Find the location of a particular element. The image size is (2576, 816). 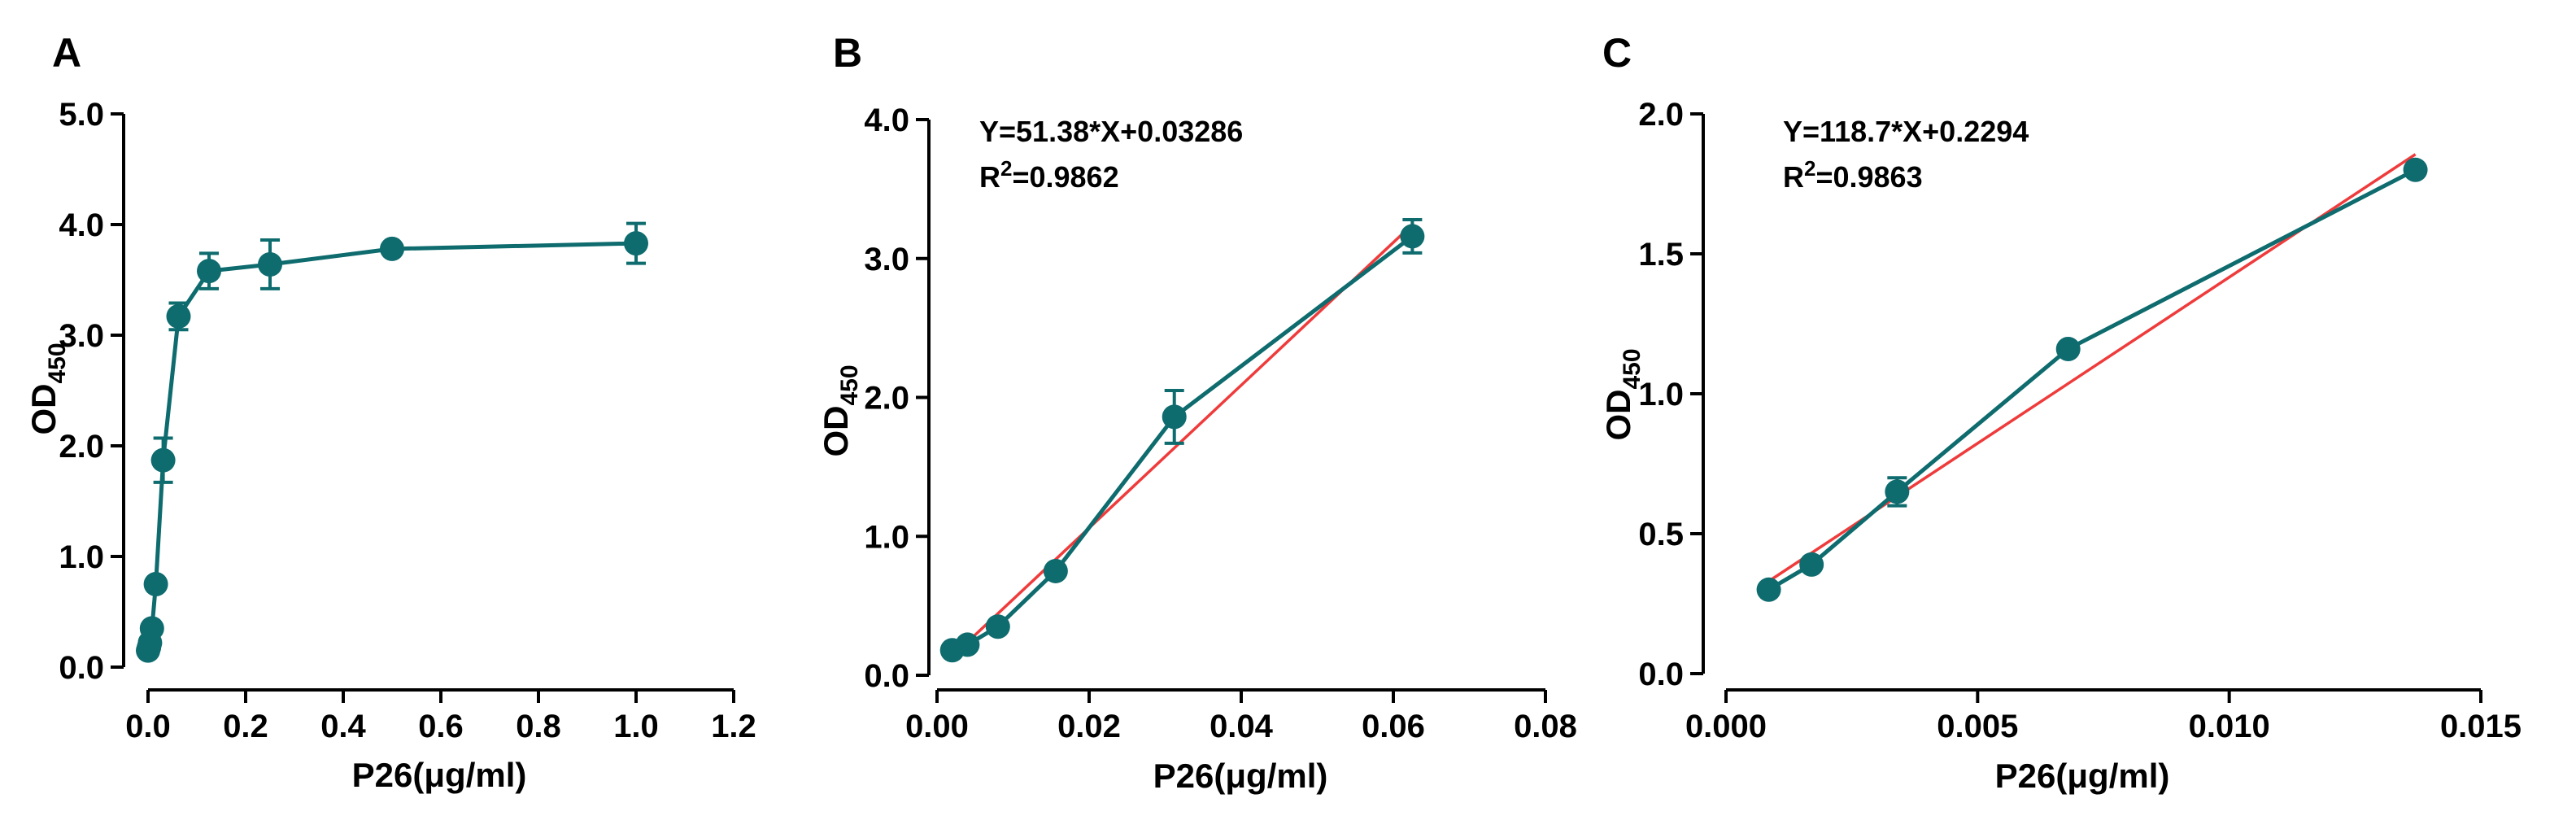

panel-a-x-axis-title: P26(μg/ml) is located at coordinates (439, 775).